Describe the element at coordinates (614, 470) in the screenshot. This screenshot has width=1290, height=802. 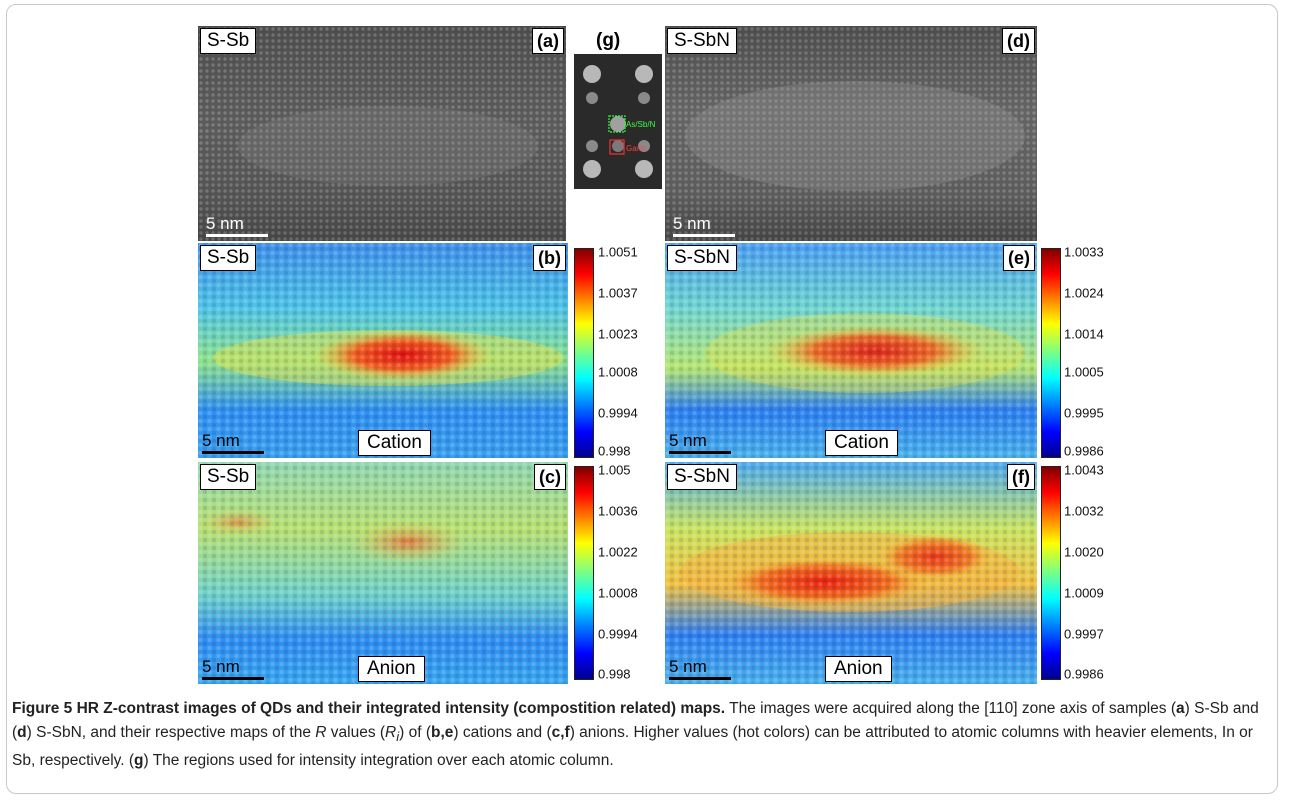
I see `colorbar-tick: 1.005` at that location.